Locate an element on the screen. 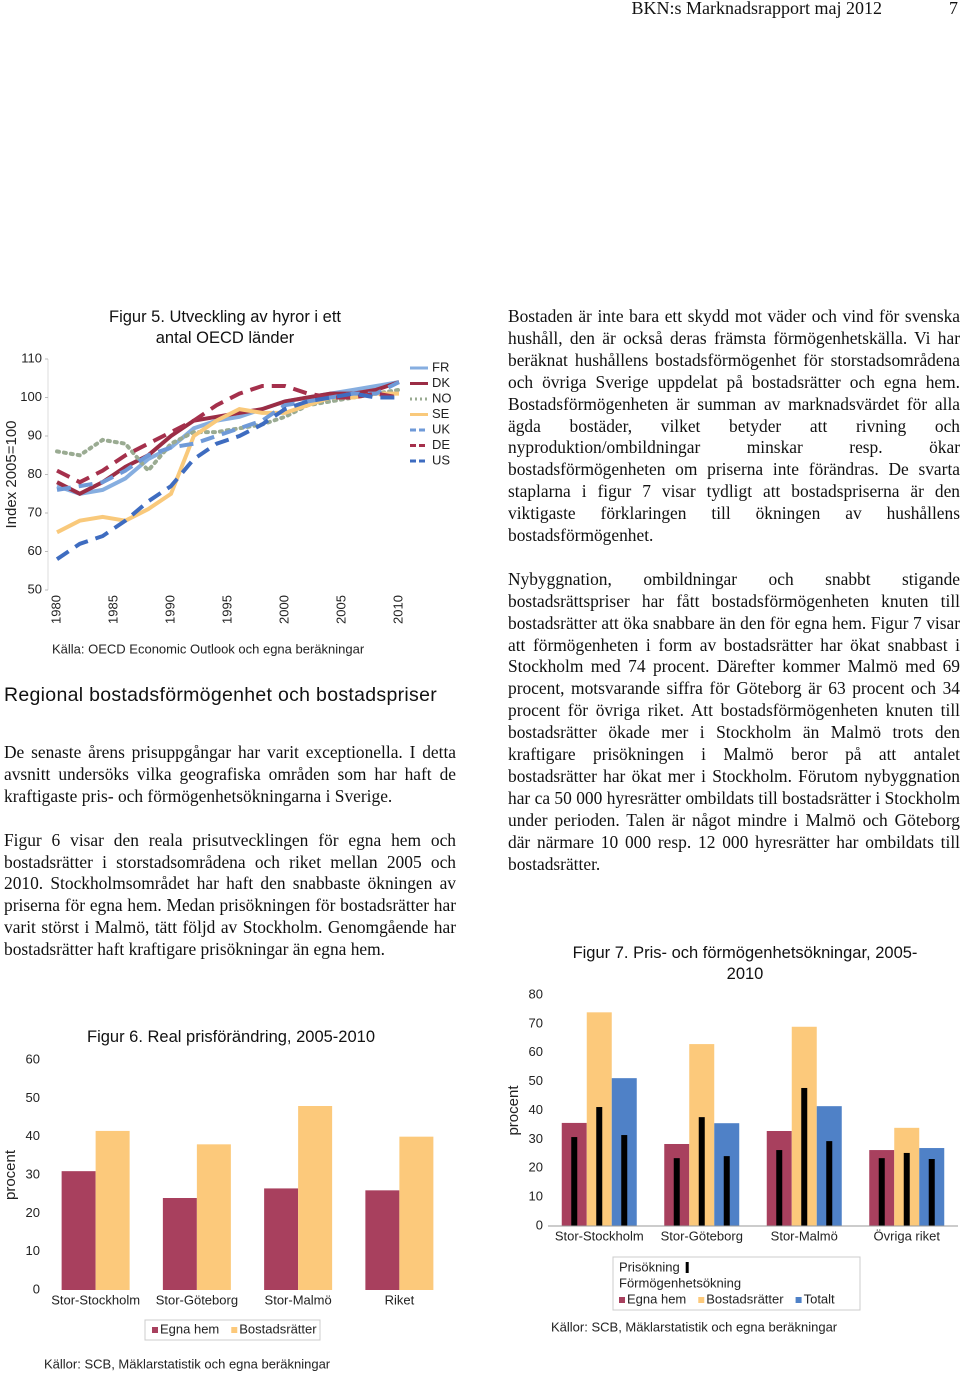 The image size is (960, 1376). legend-box is located at coordinates (736, 1283).